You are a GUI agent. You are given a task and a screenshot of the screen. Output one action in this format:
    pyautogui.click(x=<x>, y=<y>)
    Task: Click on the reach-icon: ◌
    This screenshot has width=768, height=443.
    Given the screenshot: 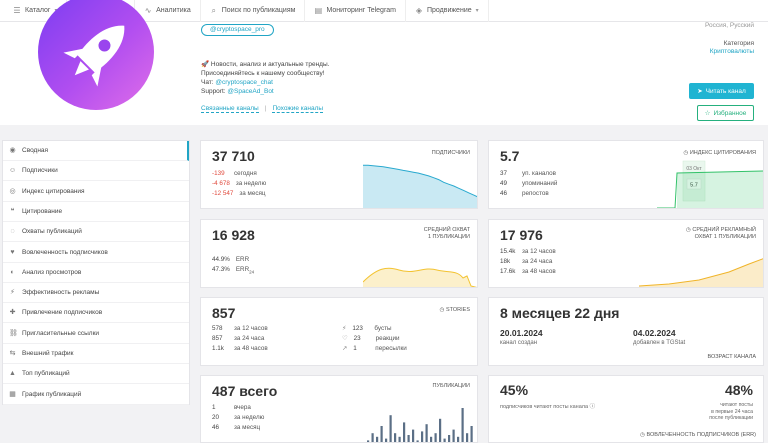 What is the action you would take?
    pyautogui.click(x=12, y=232)
    